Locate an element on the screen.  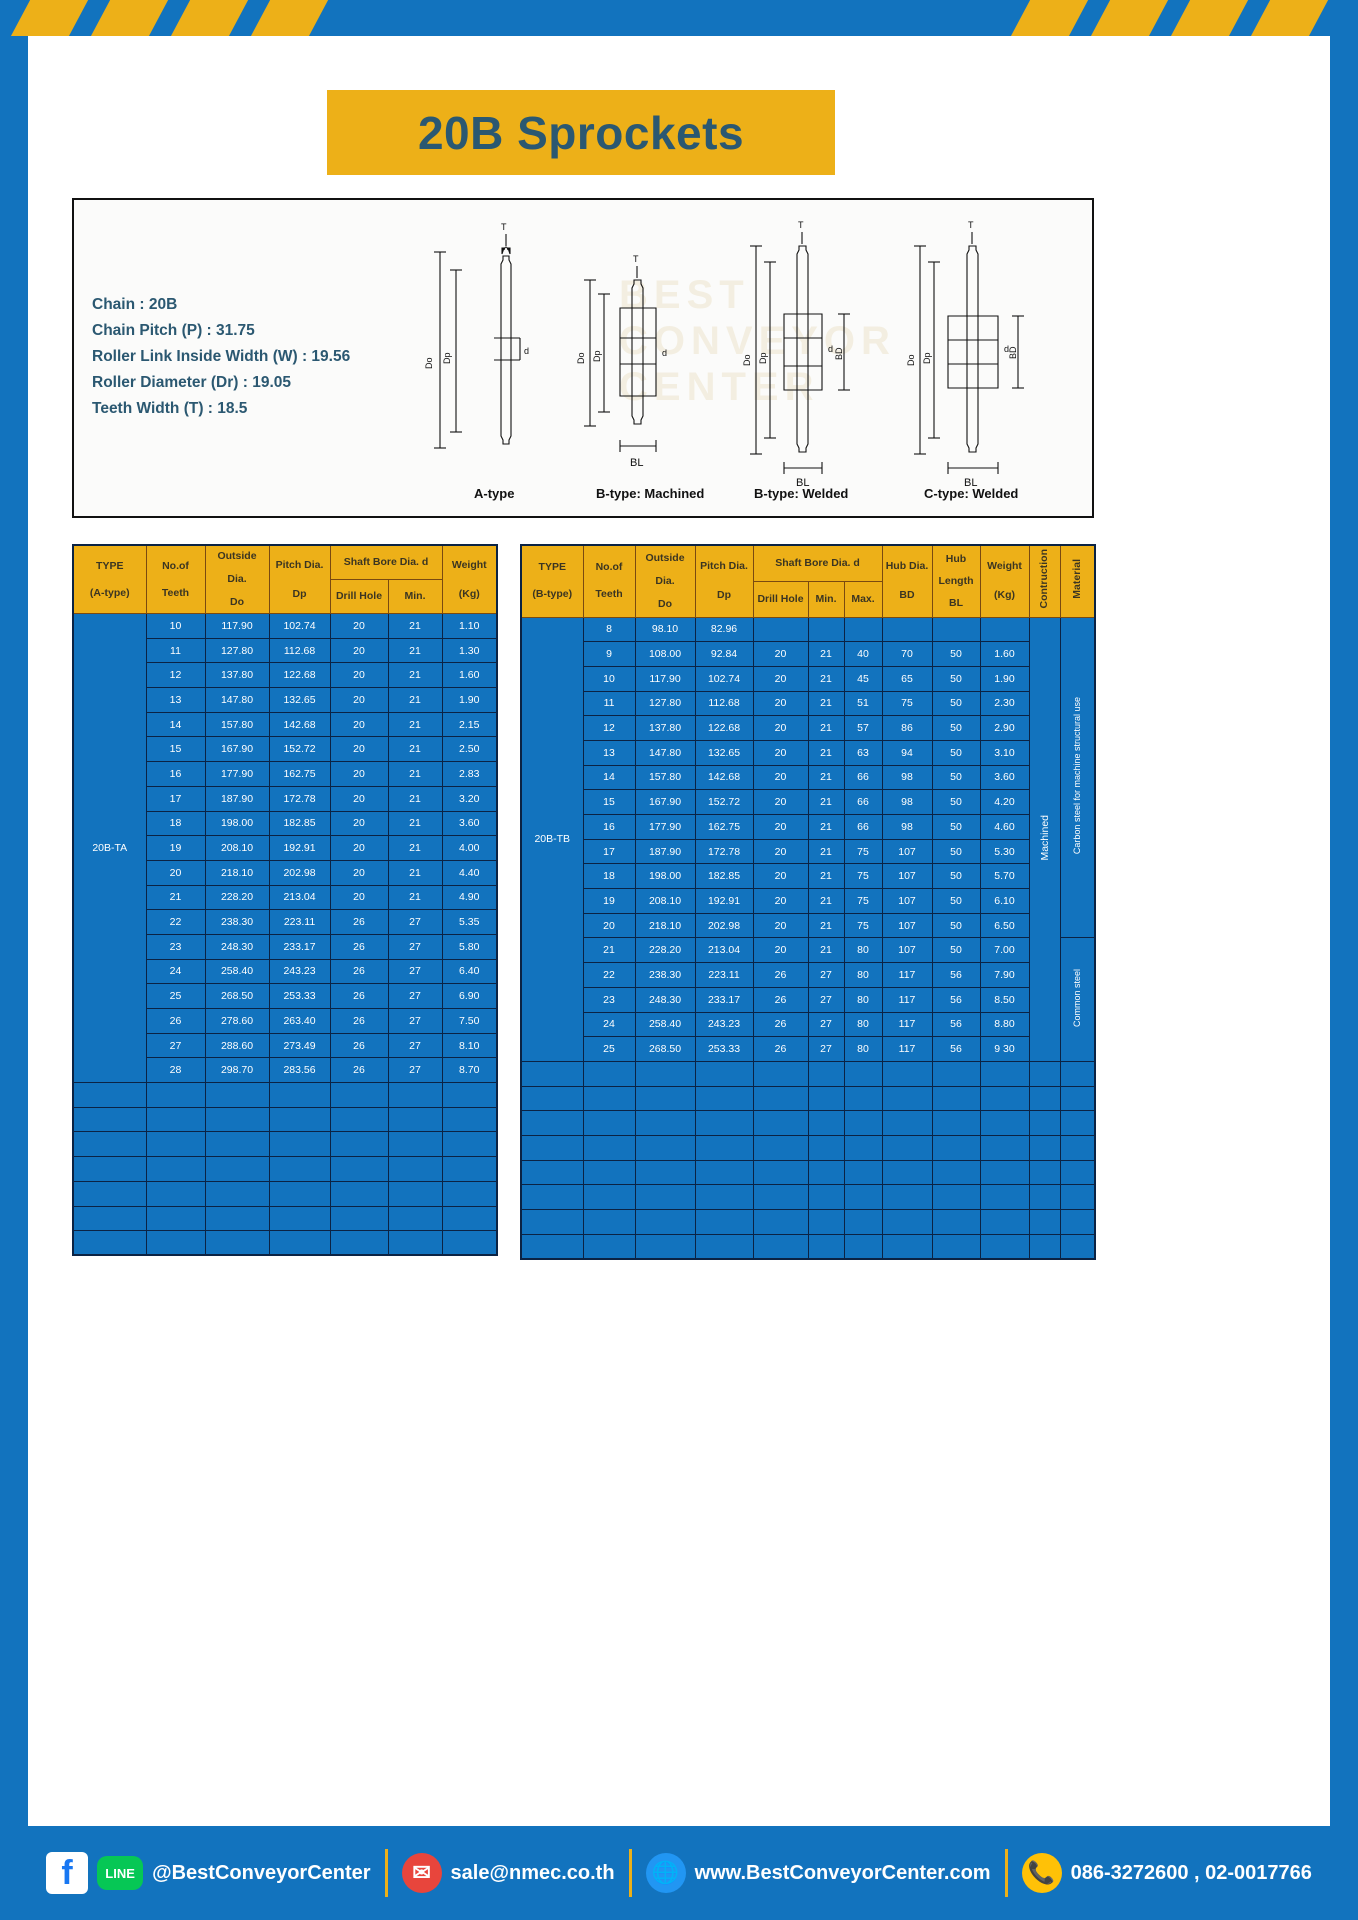
table-row: 24 258.40 243.23 26 27 80 117 56 8.80 is located at coordinates (808, 1024).